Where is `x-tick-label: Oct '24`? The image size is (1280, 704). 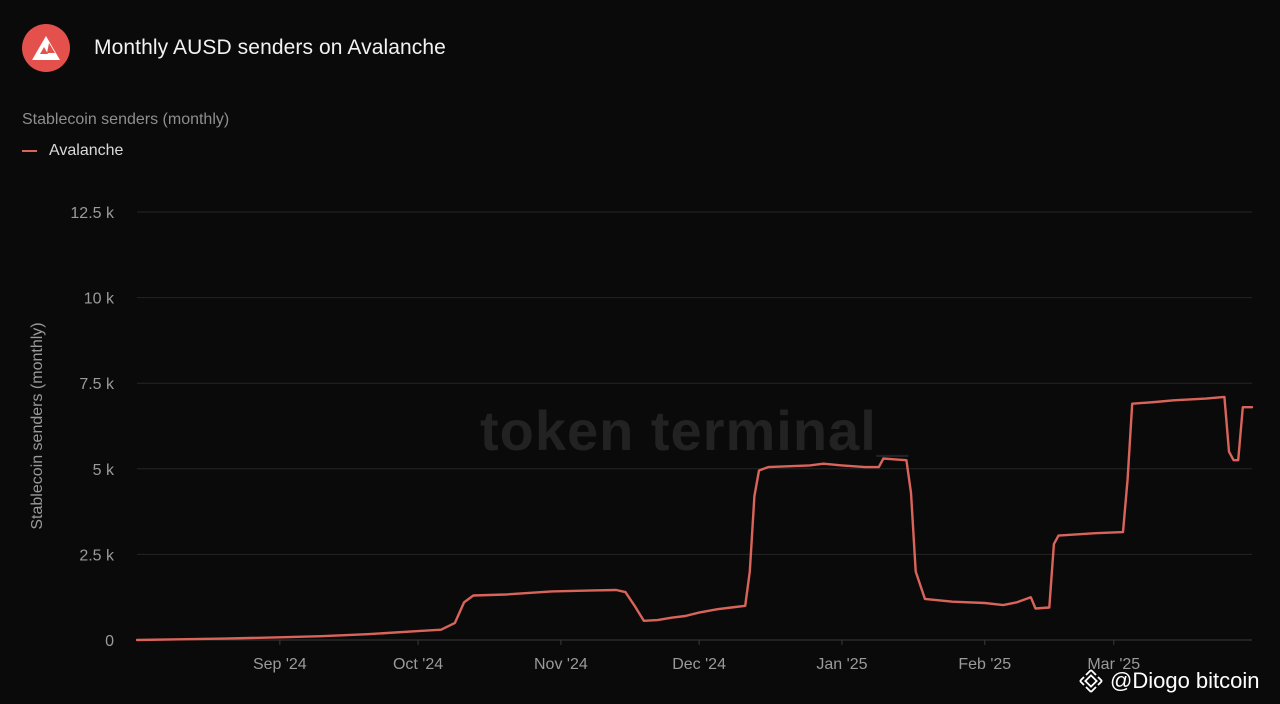
x-tick-label: Oct '24 is located at coordinates (418, 664).